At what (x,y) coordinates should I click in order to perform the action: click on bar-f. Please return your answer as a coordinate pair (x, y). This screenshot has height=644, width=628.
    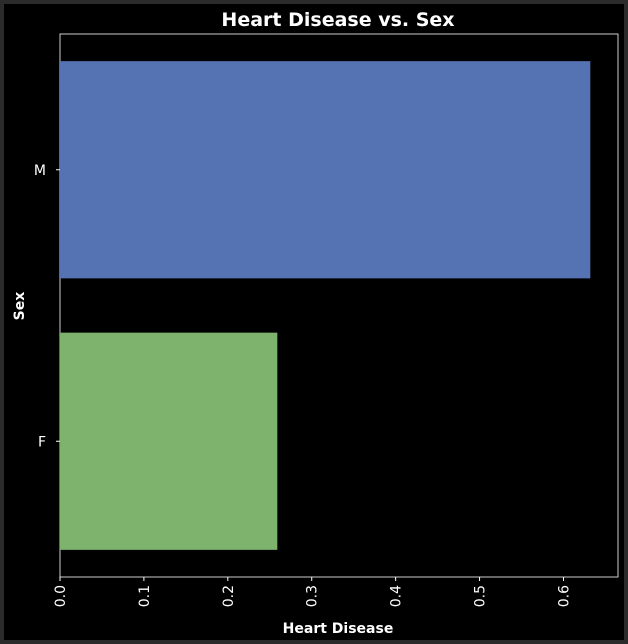
    Looking at the image, I should click on (169, 441).